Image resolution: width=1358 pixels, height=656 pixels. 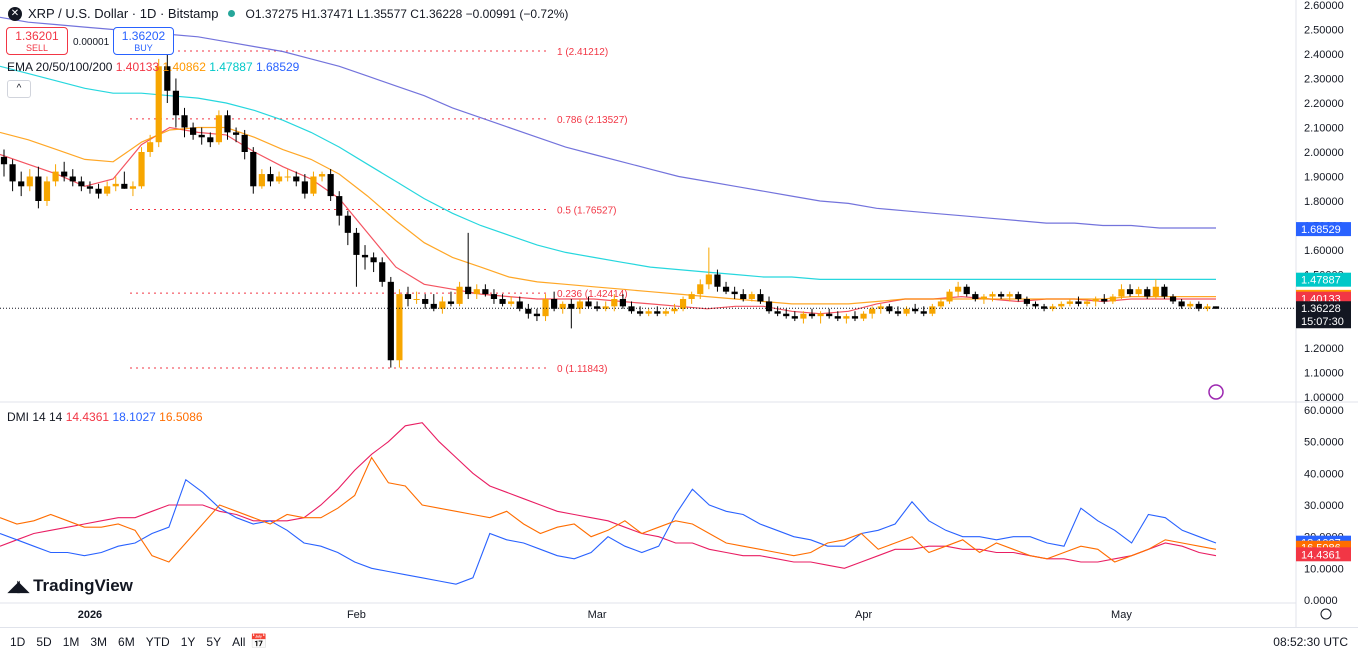 What do you see at coordinates (1321, 309) in the screenshot?
I see `last-price-text: 1.36228` at bounding box center [1321, 309].